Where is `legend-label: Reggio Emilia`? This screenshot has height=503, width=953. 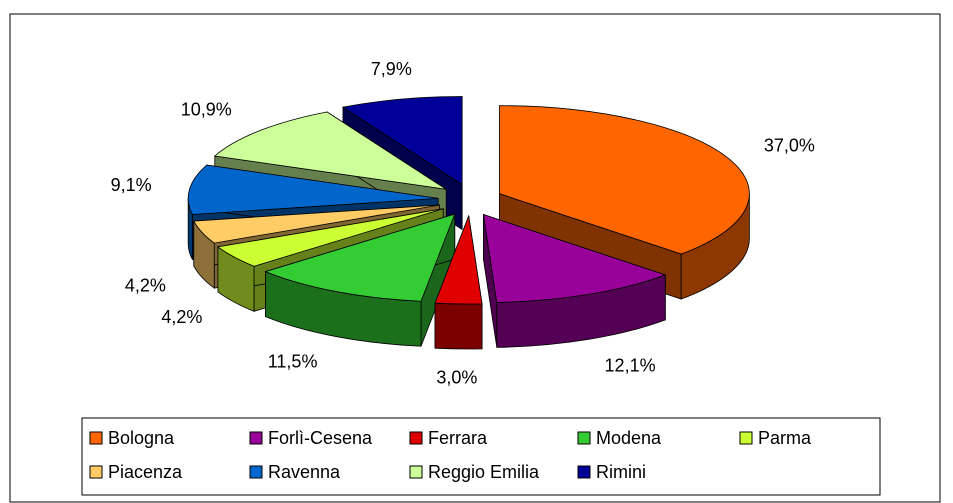
legend-label: Reggio Emilia is located at coordinates (484, 472).